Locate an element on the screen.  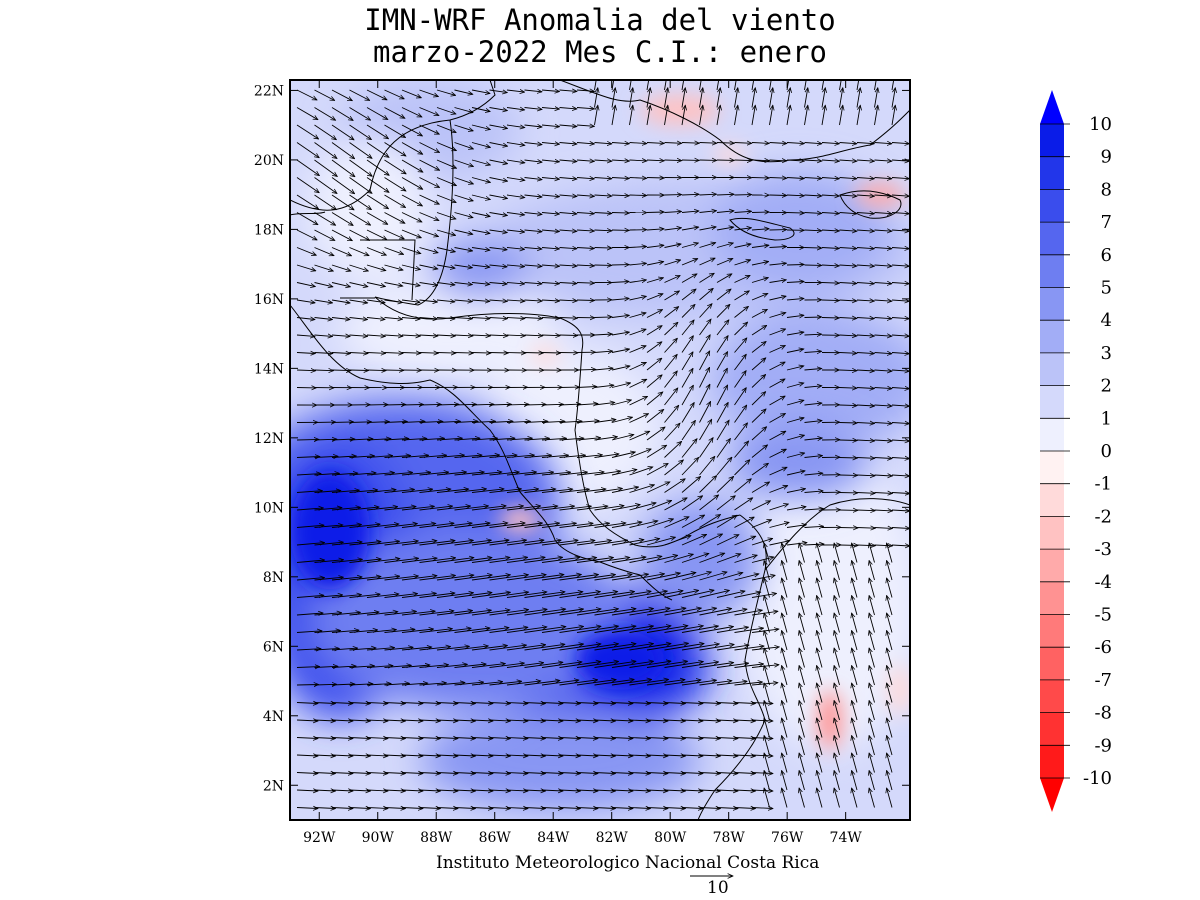
lat-label: 22N is located at coordinates (269, 91).